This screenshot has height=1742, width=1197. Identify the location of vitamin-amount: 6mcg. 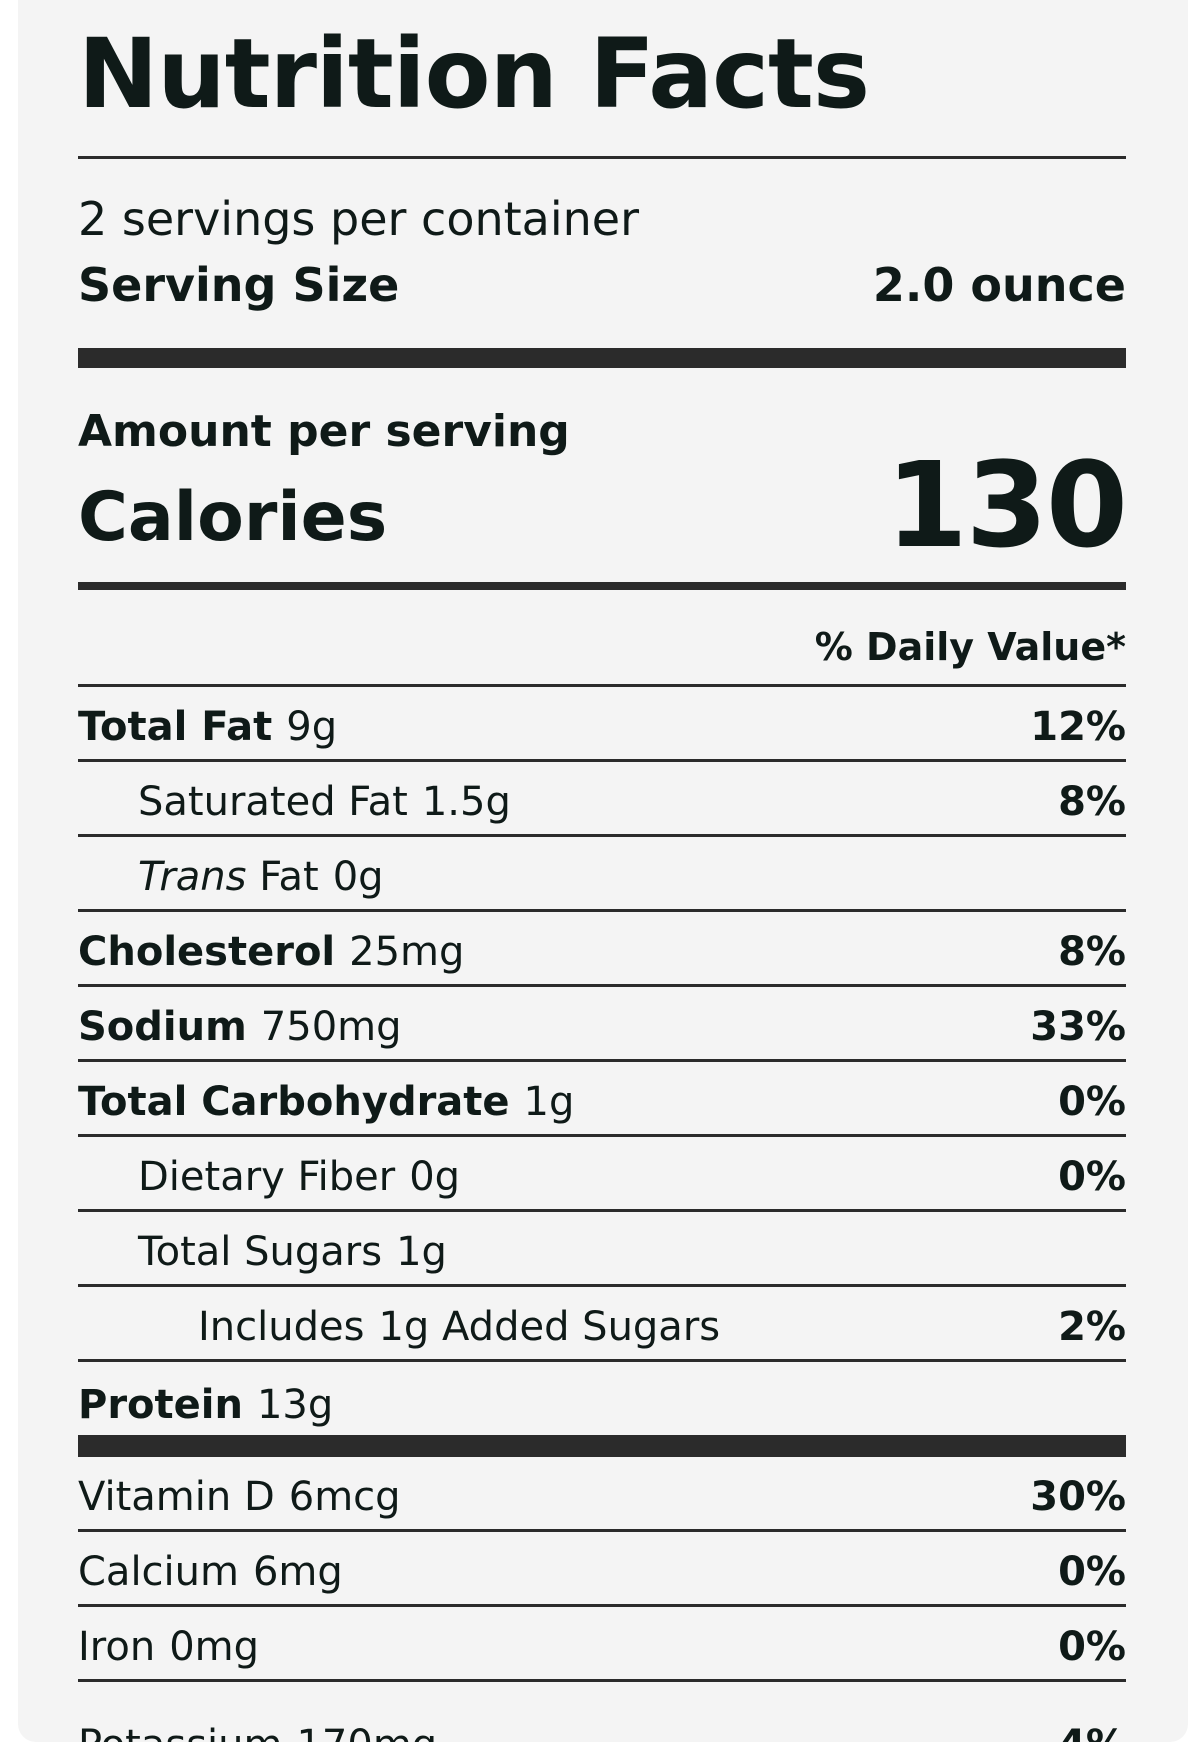
(344, 1497).